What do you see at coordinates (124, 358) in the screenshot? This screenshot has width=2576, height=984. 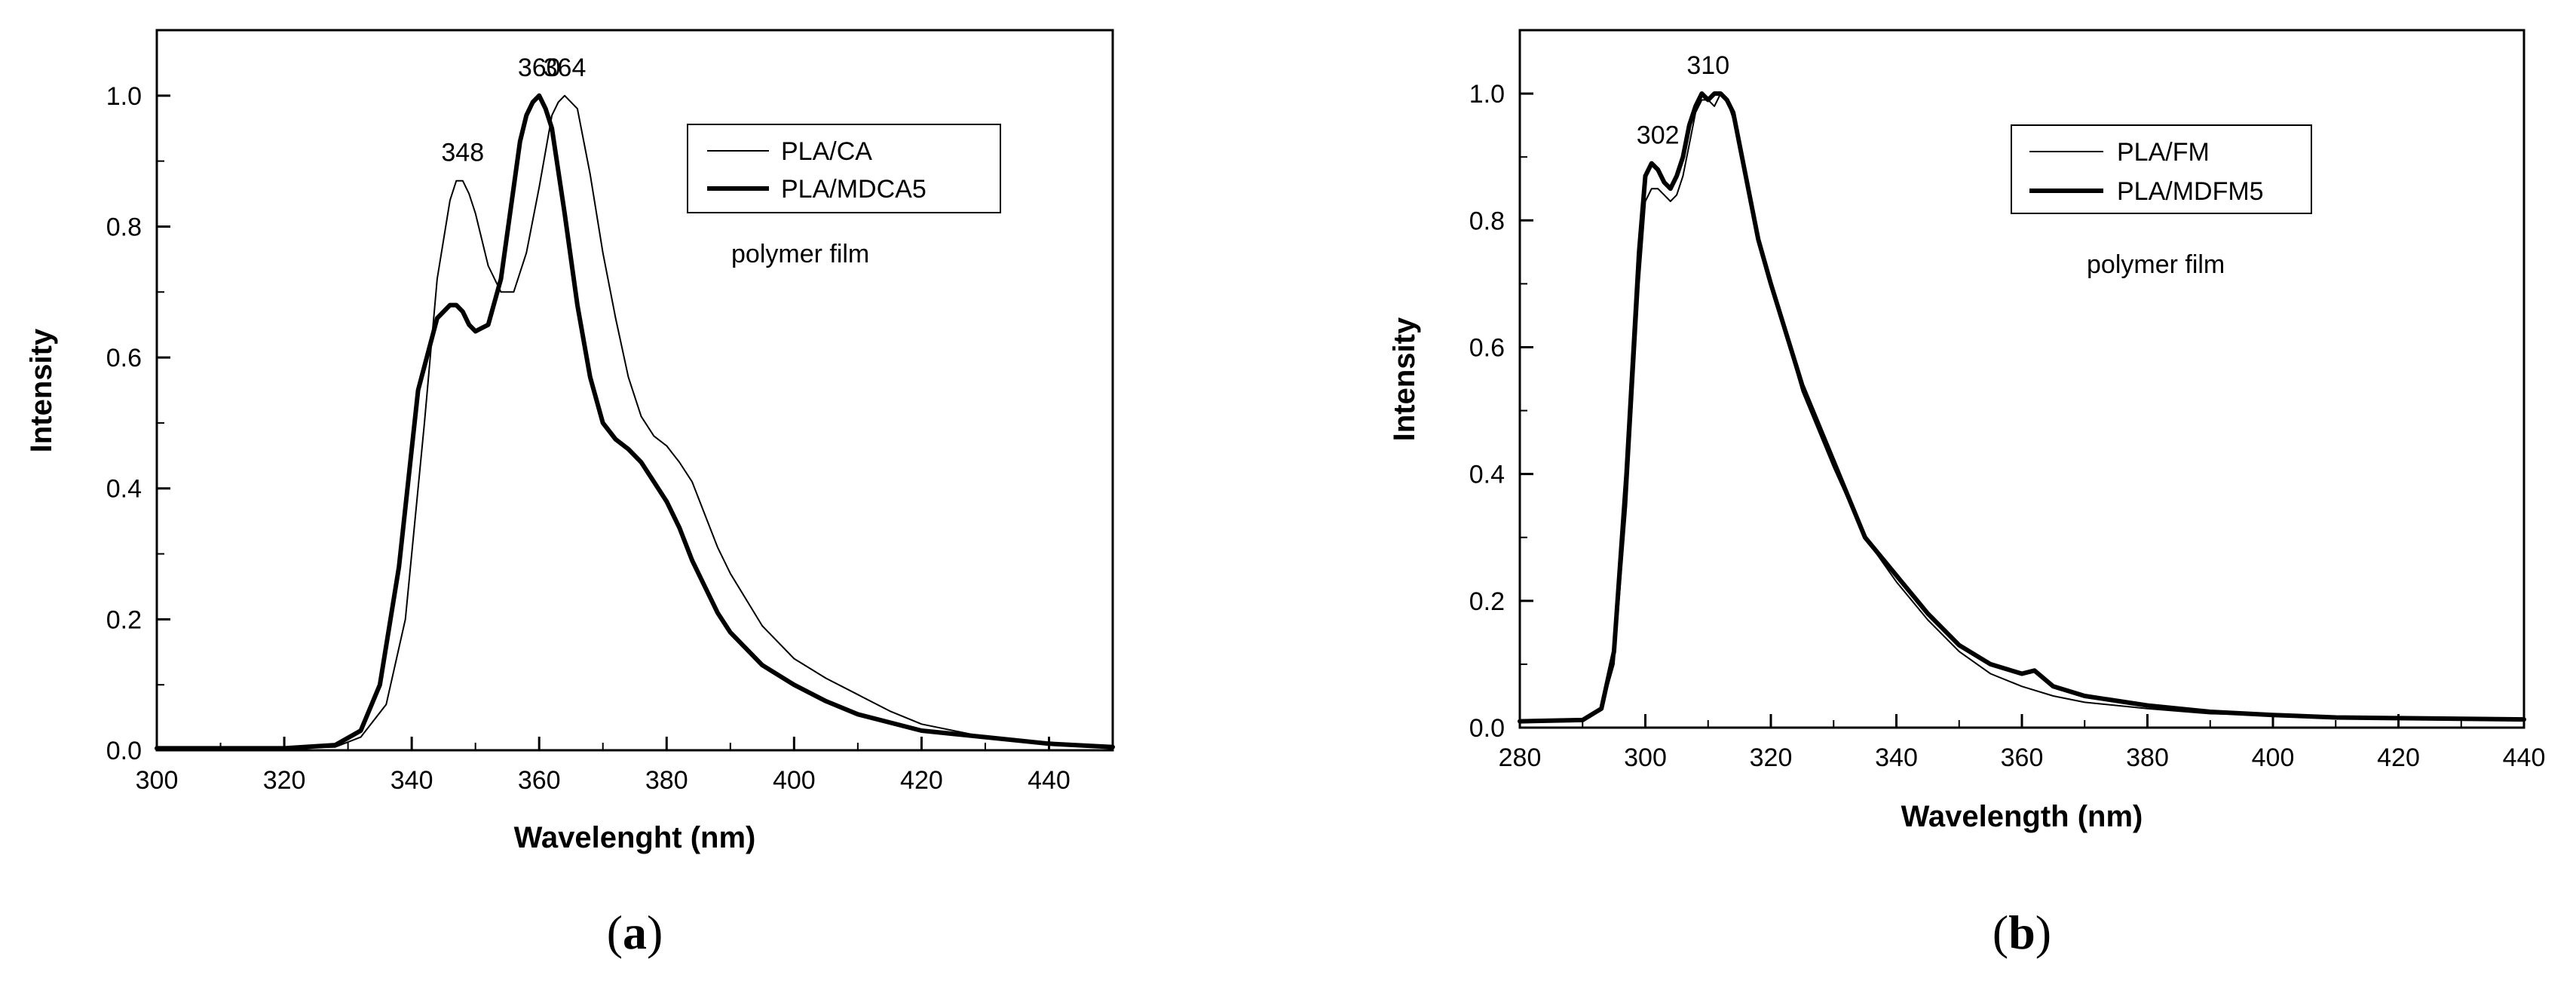 I see `panel-a-y-tick-label: 0.6` at bounding box center [124, 358].